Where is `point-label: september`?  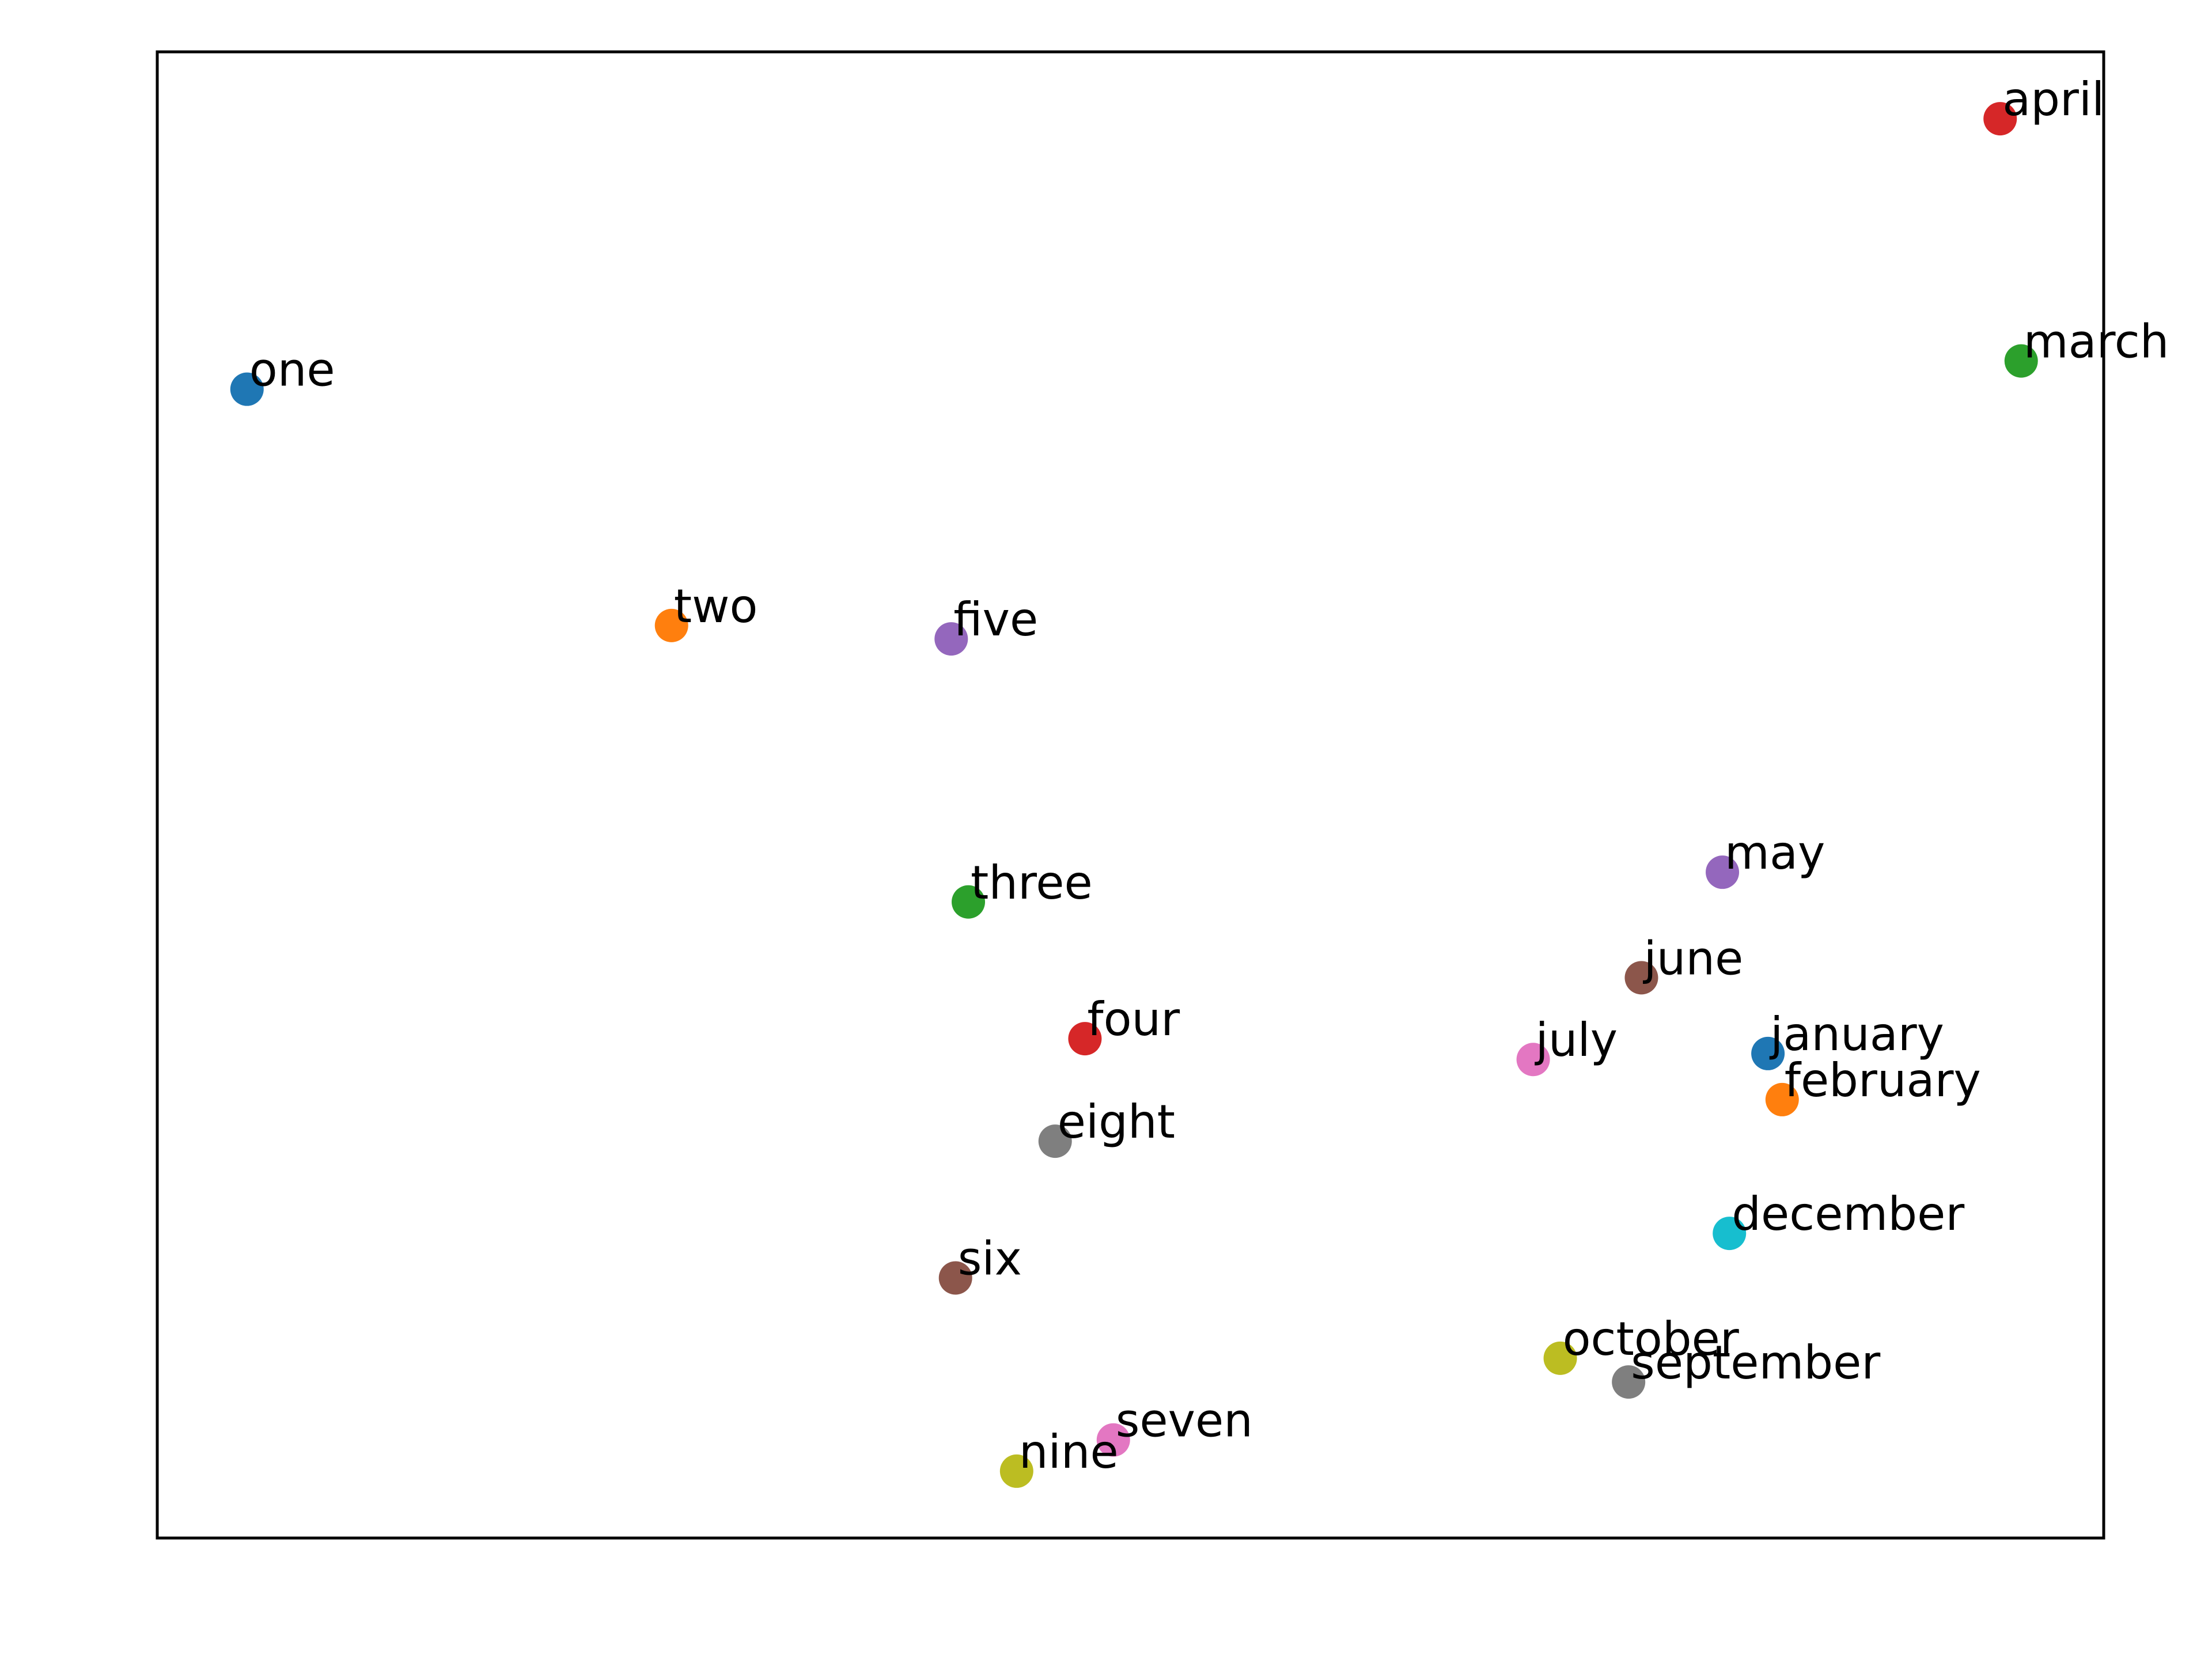 point-label: september is located at coordinates (1755, 1362).